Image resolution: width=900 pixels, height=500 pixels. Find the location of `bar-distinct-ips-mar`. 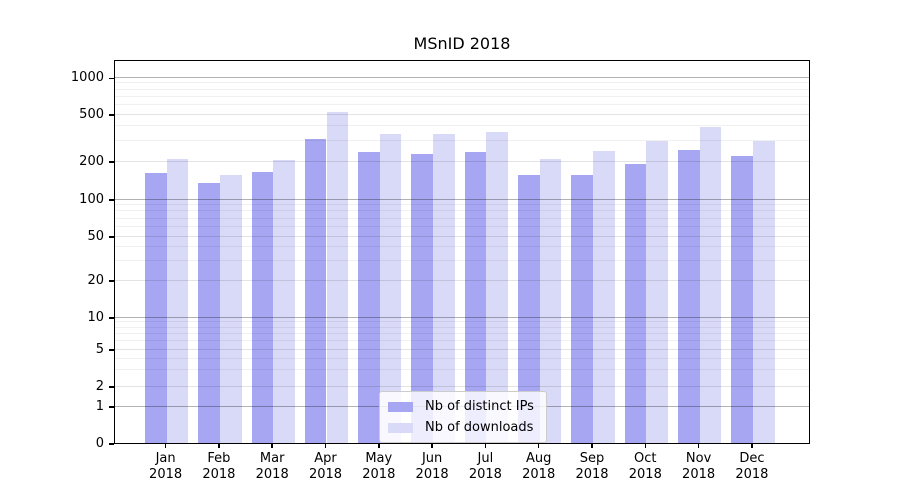

bar-distinct-ips-mar is located at coordinates (262, 307).